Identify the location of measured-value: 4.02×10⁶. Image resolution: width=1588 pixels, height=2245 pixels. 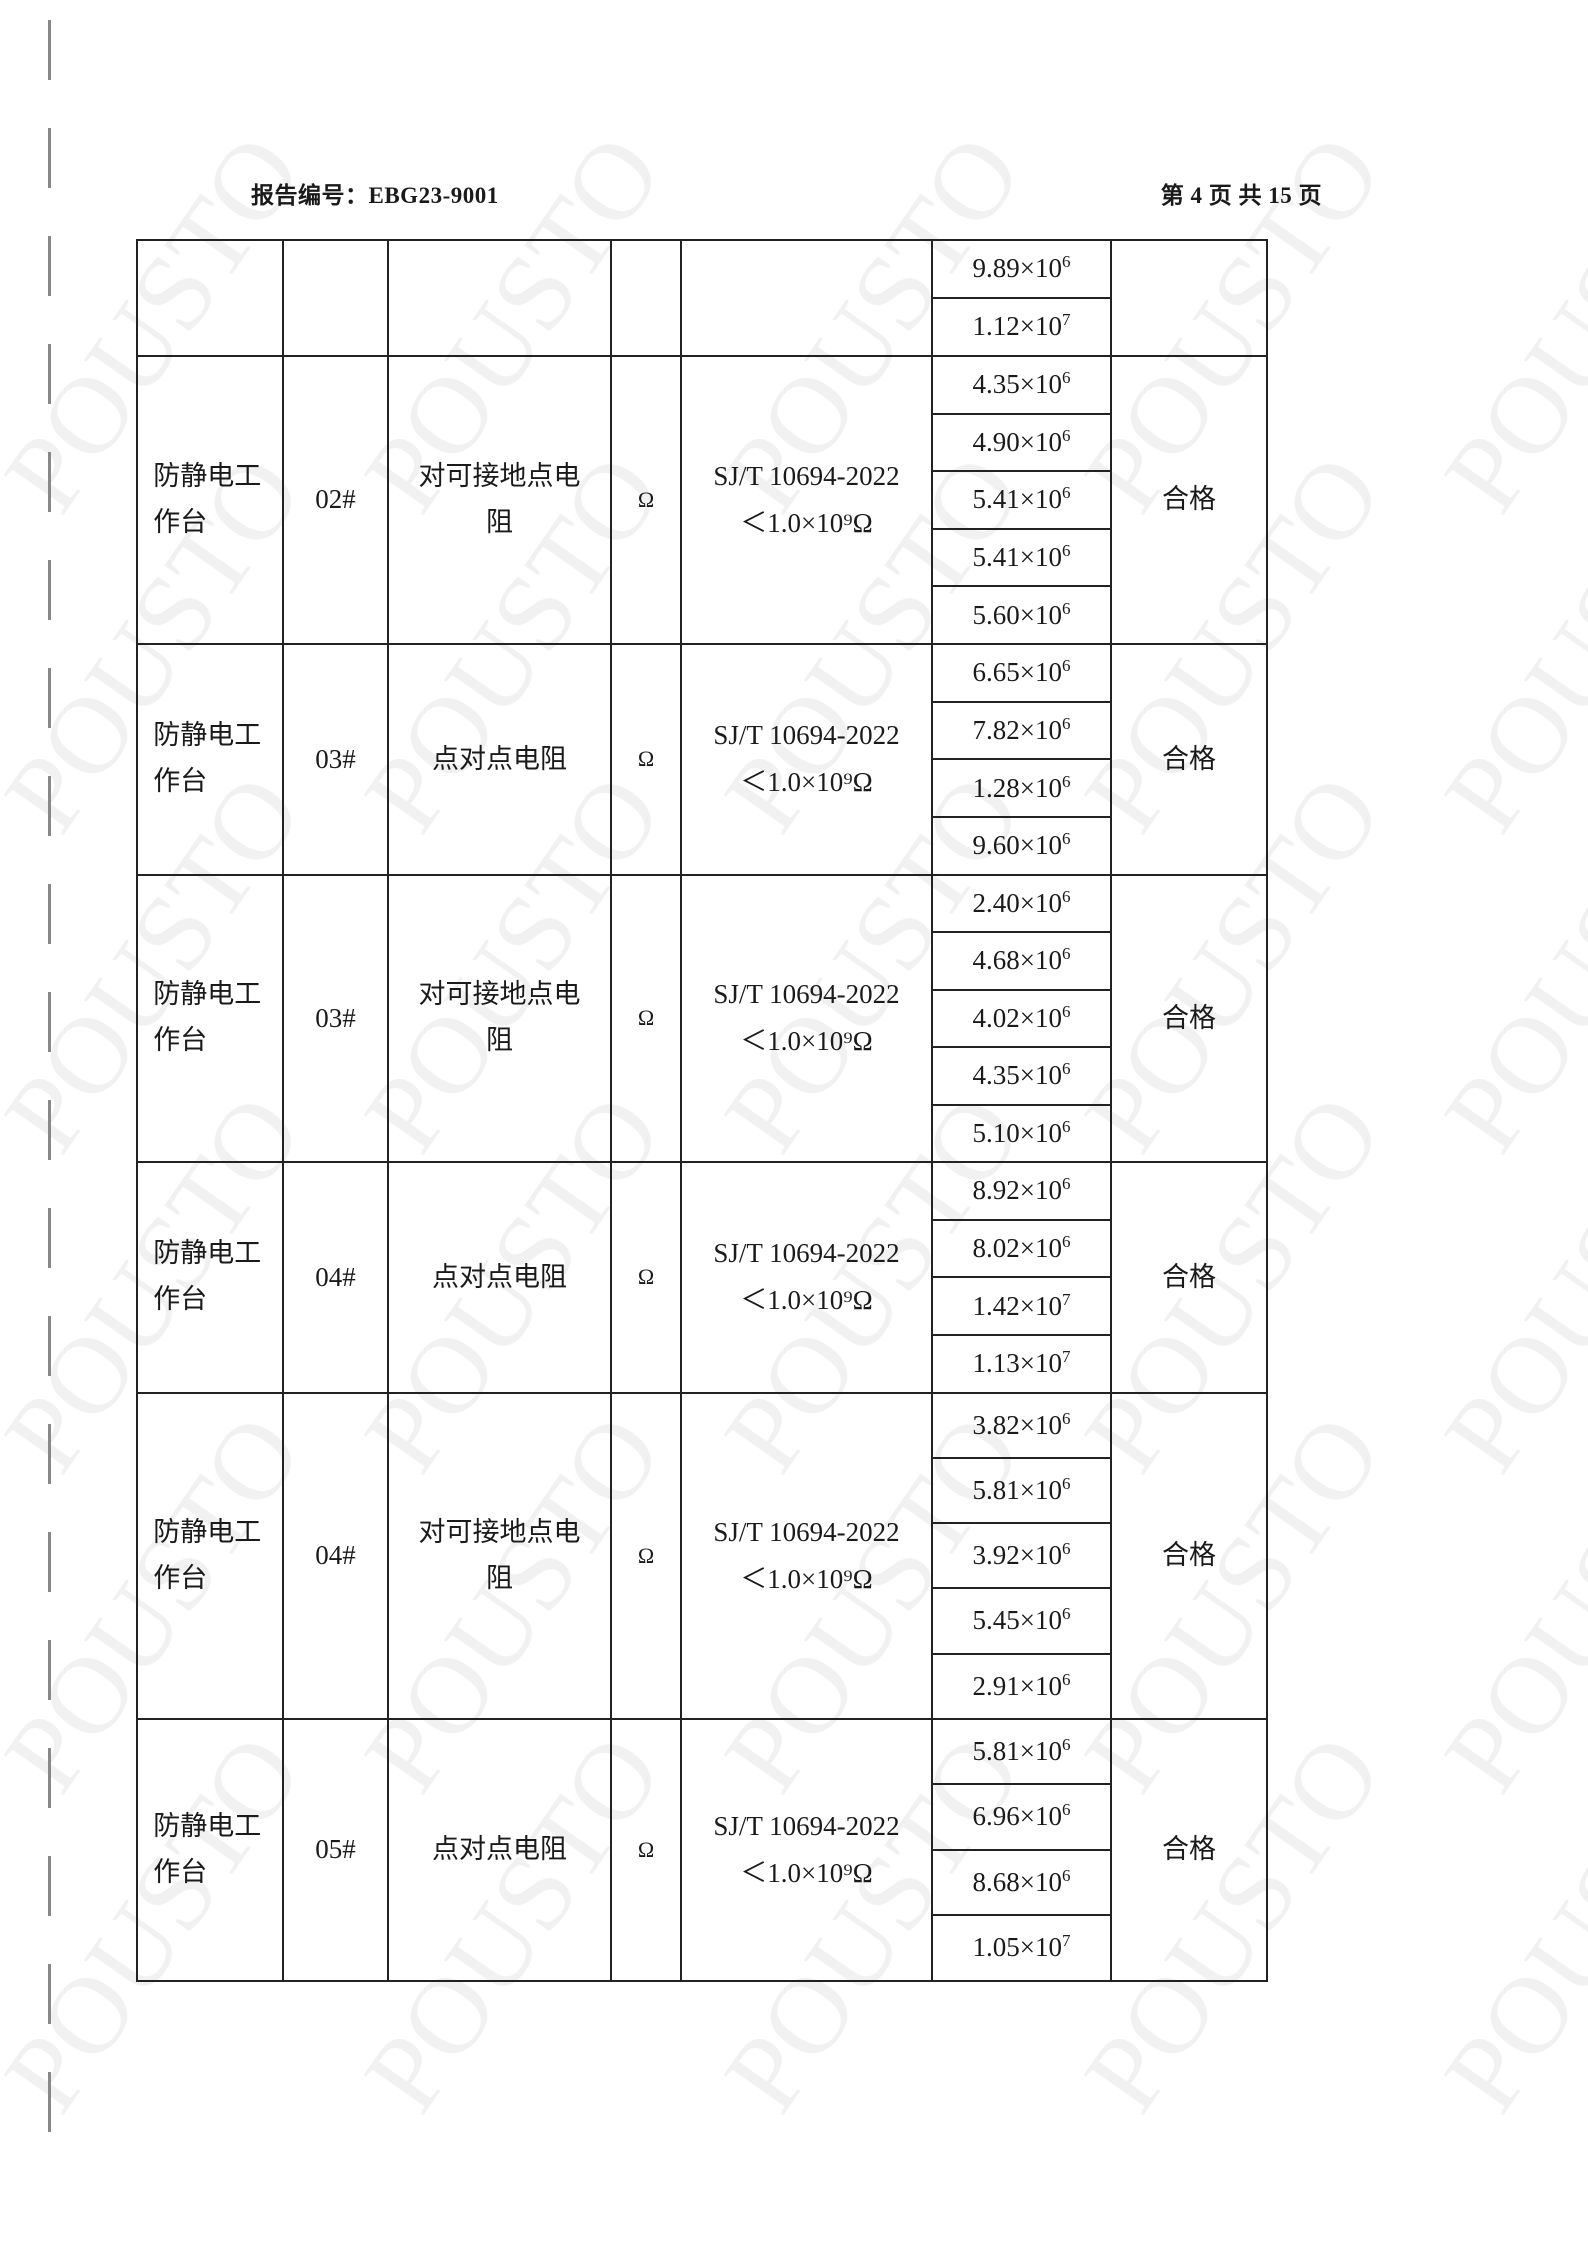
(1021, 1018).